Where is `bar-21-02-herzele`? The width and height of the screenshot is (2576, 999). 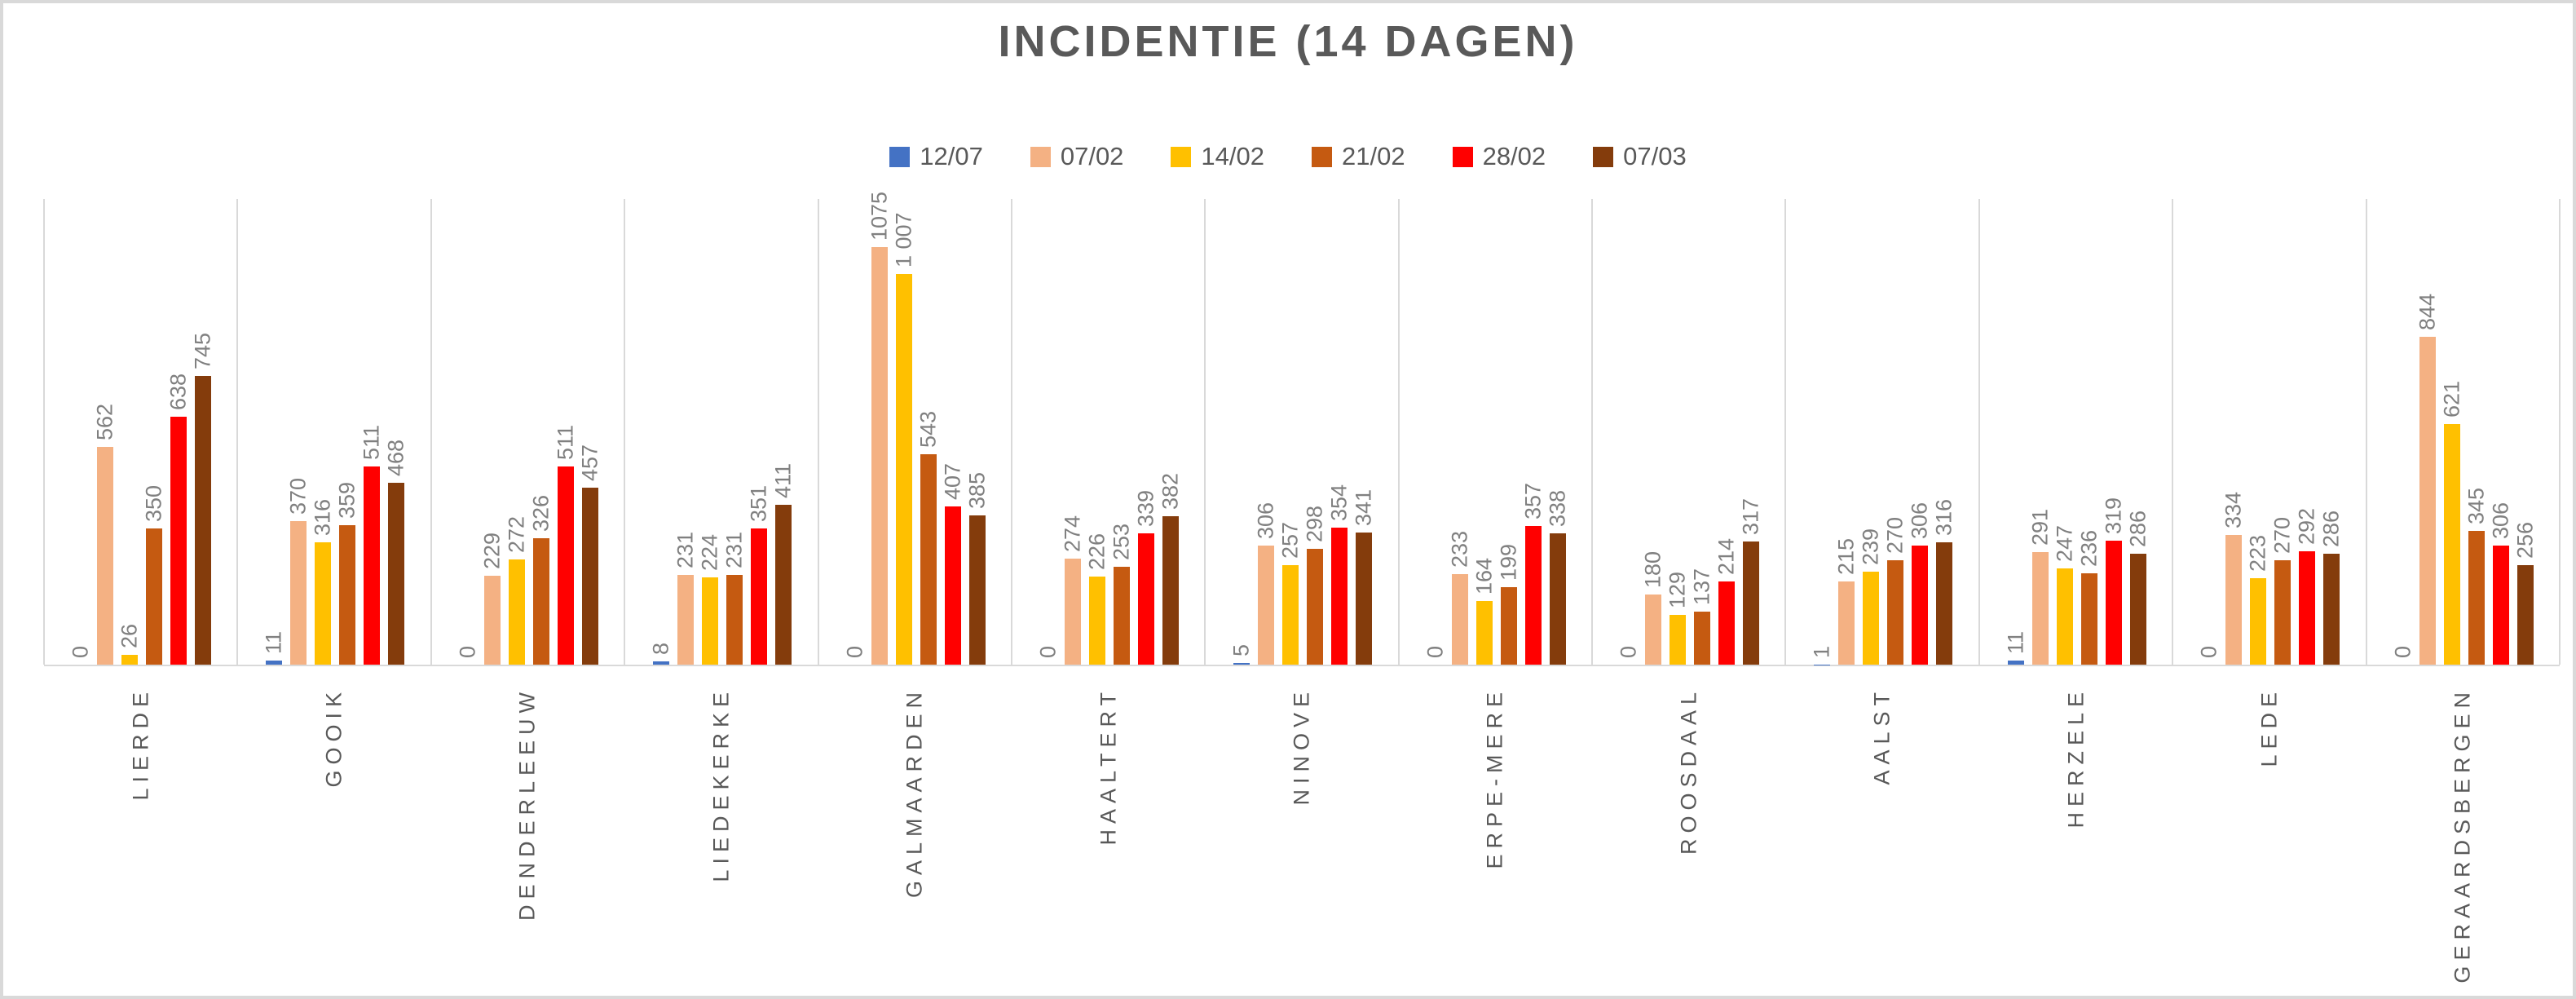
bar-21-02-herzele is located at coordinates (2088, 618).